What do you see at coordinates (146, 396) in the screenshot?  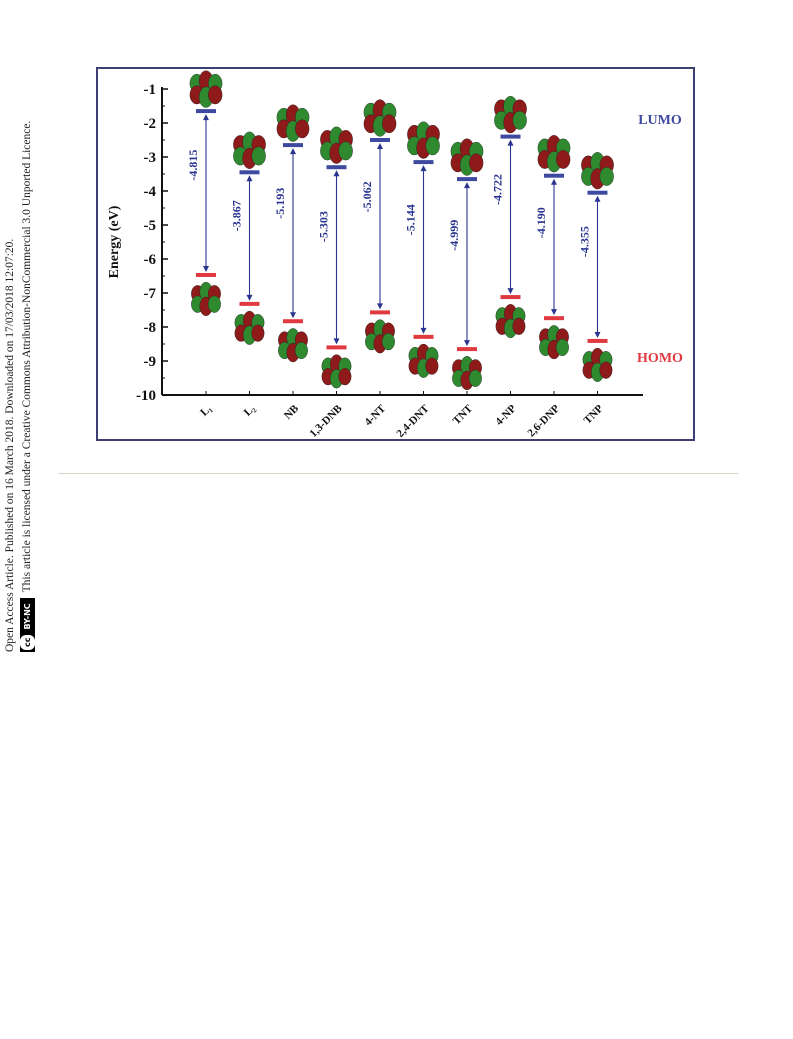 I see `y-tick-label: -10` at bounding box center [146, 396].